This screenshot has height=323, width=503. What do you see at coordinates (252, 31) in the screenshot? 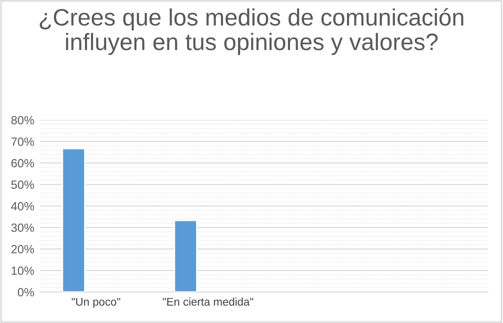
I see `chart-title: ¿Crees que los medios de comunicación influyen en tus opiniones y valores?` at bounding box center [252, 31].